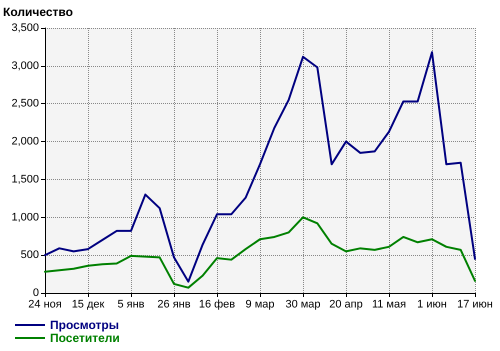 The image size is (500, 351). What do you see at coordinates (25, 66) in the screenshot?
I see `y-tick-label: 3,000` at bounding box center [25, 66].